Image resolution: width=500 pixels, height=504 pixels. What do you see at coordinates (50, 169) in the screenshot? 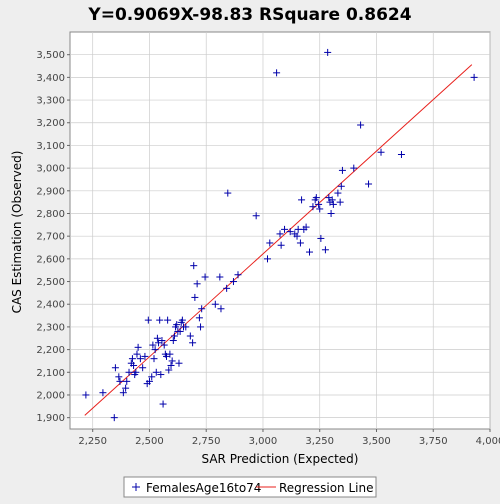
I see `y-tick-label: 3,000` at bounding box center [50, 169].